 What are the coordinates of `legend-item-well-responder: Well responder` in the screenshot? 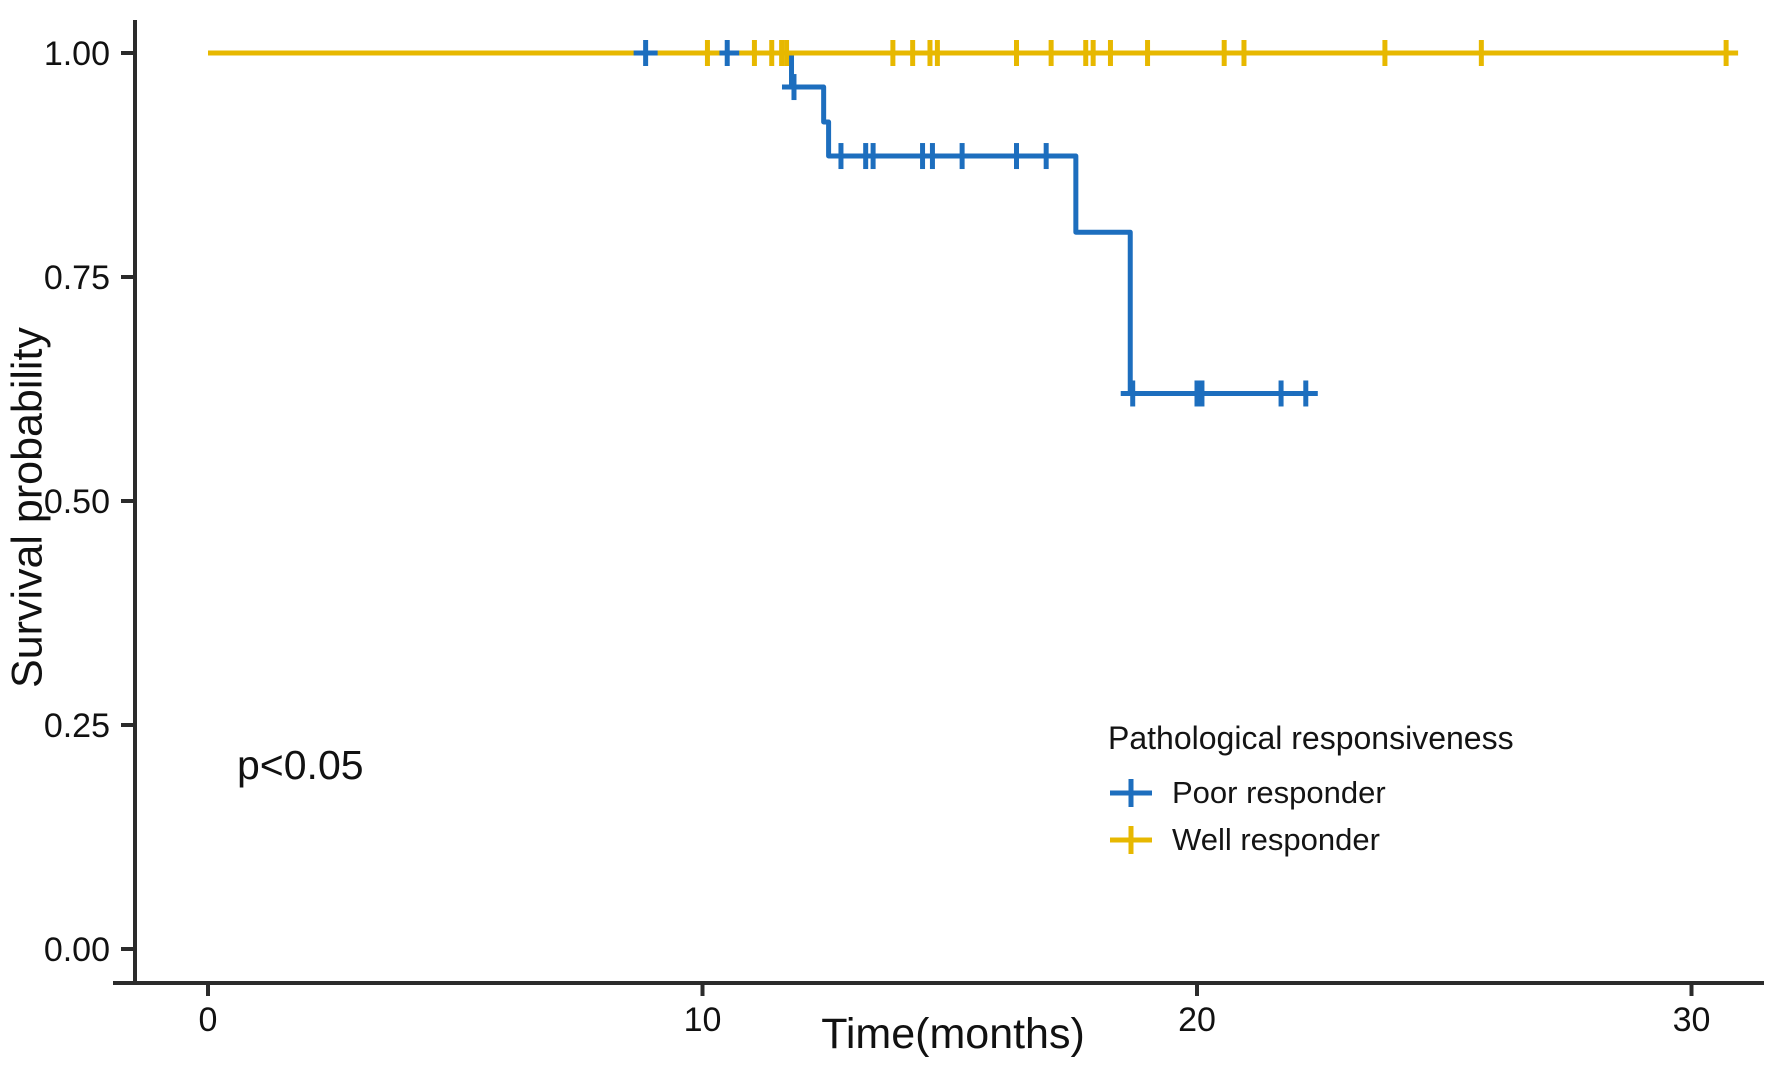 It's located at (1311, 839).